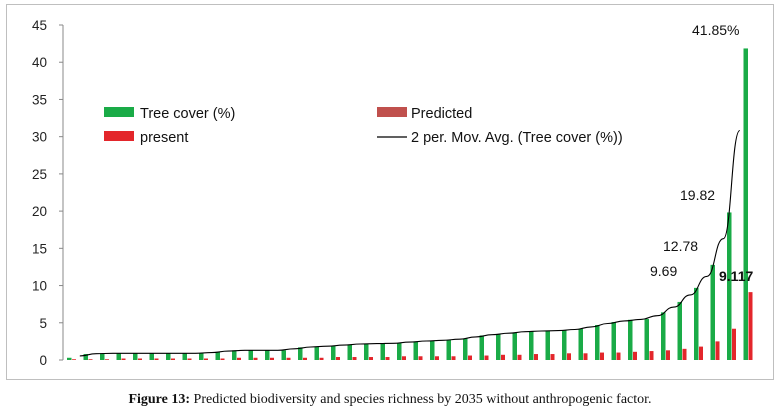  I want to click on data-label-19-82: 19.82, so click(697, 195).